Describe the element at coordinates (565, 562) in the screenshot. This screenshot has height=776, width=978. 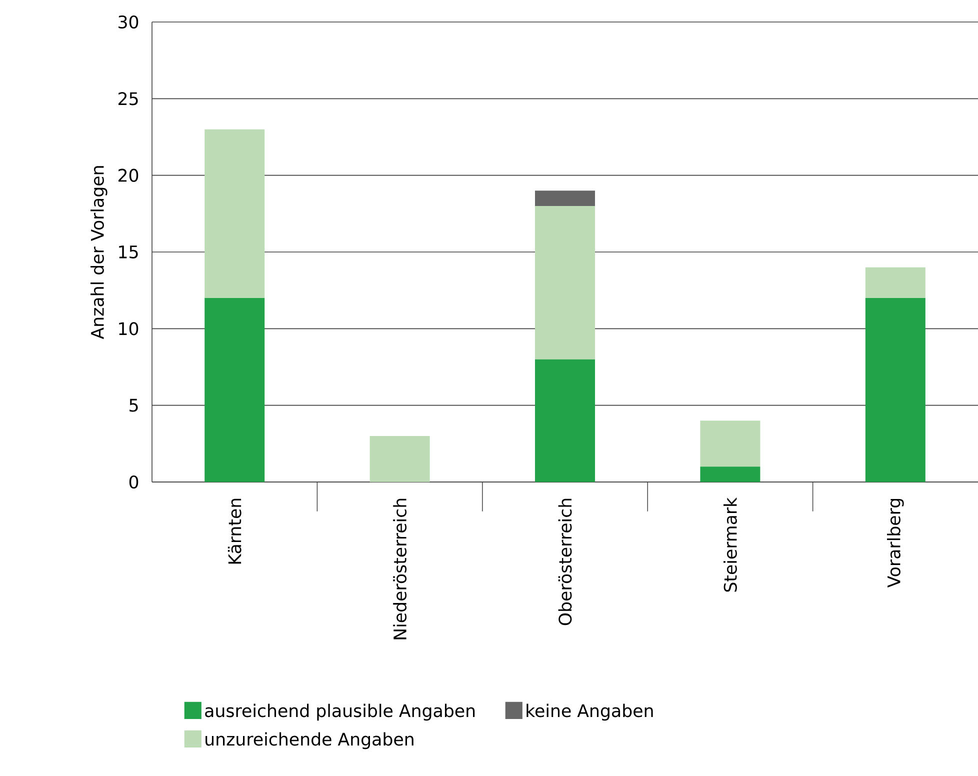
I see `x-tick-label: Oberösterreich` at that location.